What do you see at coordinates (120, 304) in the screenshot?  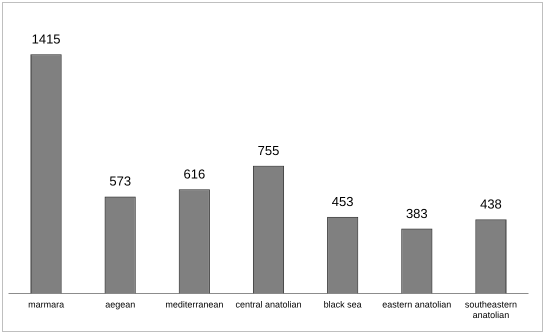 I see `x-tick-label: aegean` at bounding box center [120, 304].